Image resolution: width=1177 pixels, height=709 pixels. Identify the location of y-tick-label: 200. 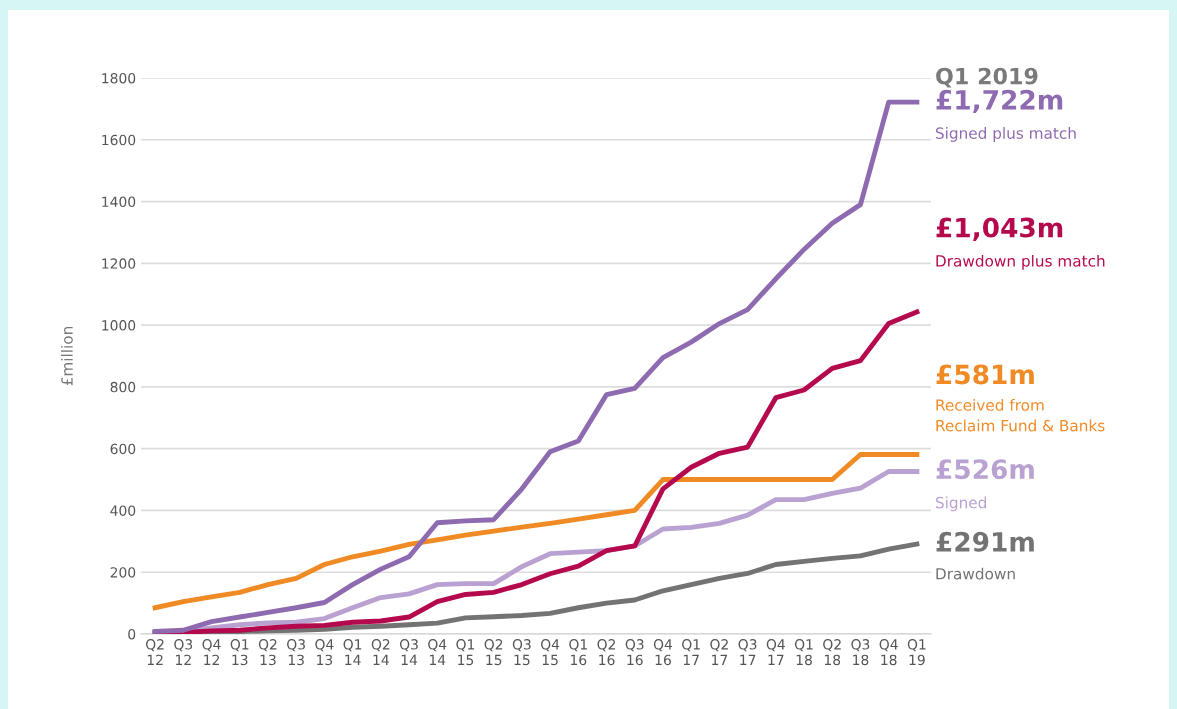
(123, 572).